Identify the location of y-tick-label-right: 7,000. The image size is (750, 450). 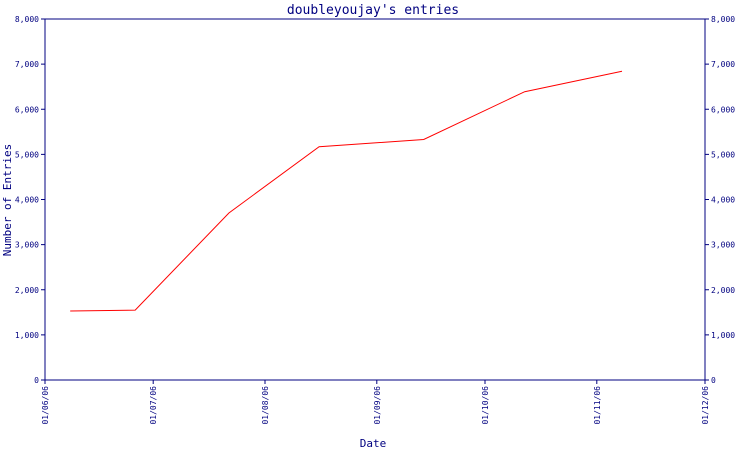
(723, 64).